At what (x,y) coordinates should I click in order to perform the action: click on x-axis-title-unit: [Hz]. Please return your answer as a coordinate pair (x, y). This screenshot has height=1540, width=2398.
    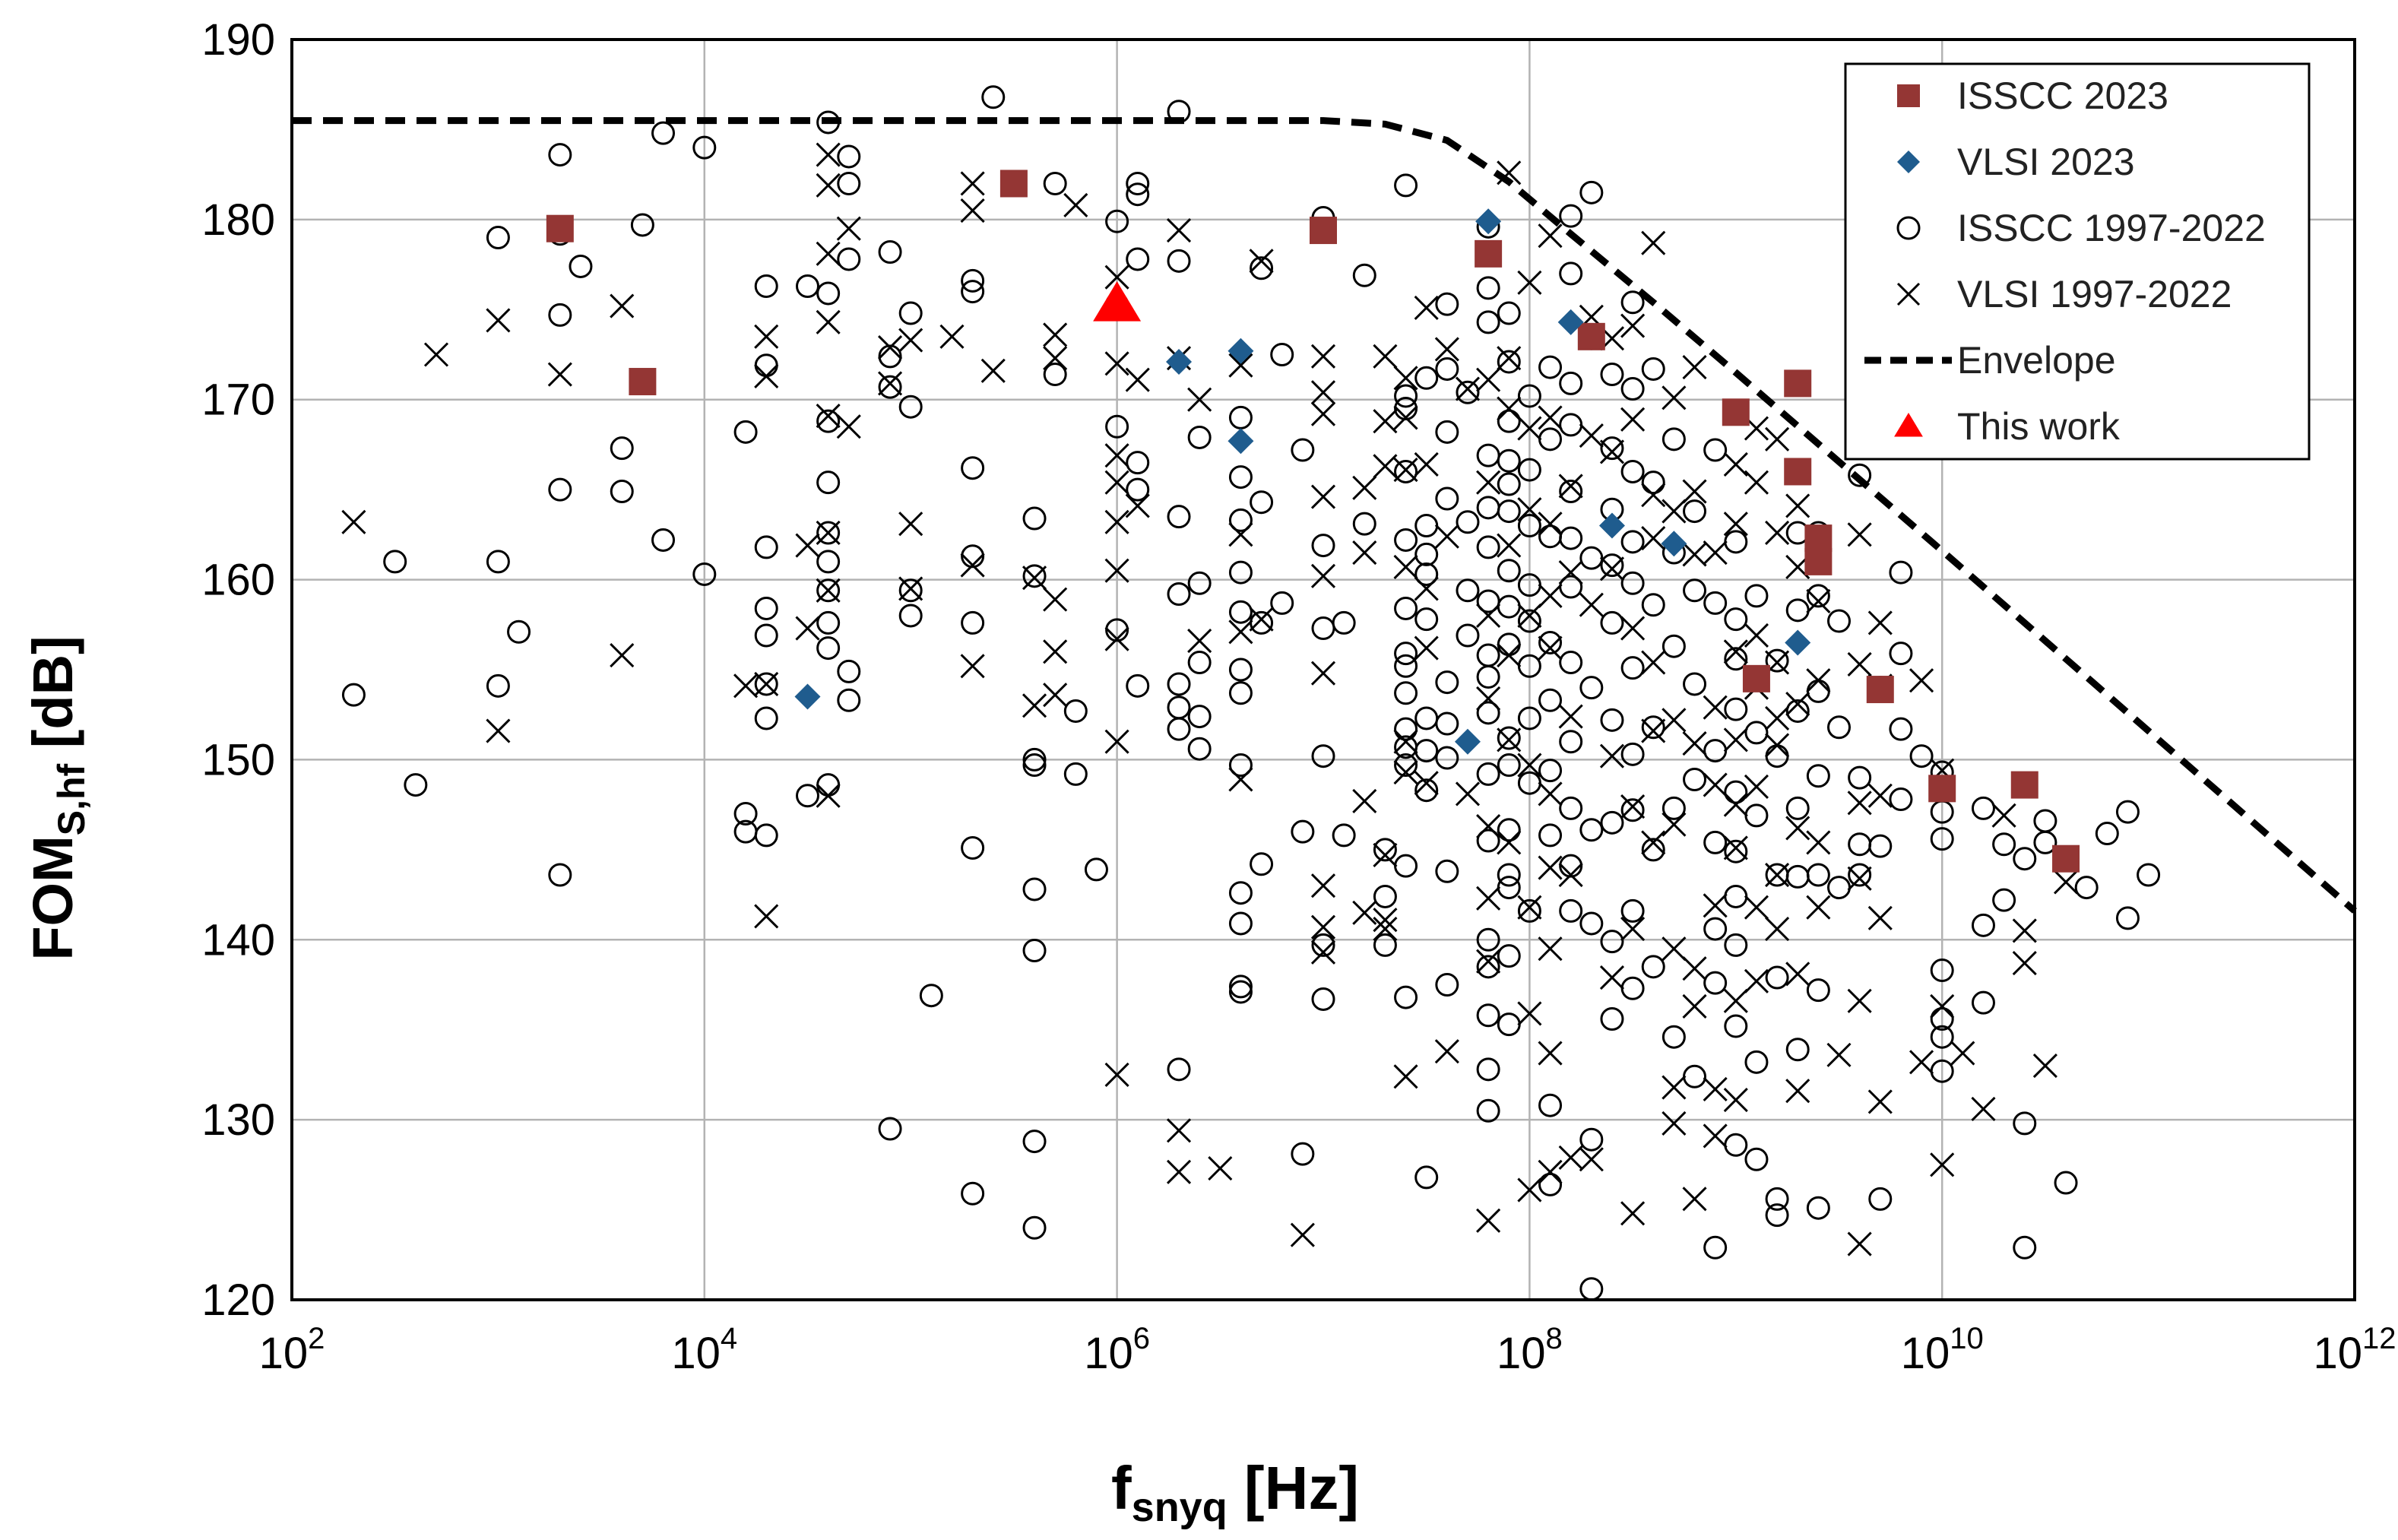
    Looking at the image, I should click on (1293, 1488).